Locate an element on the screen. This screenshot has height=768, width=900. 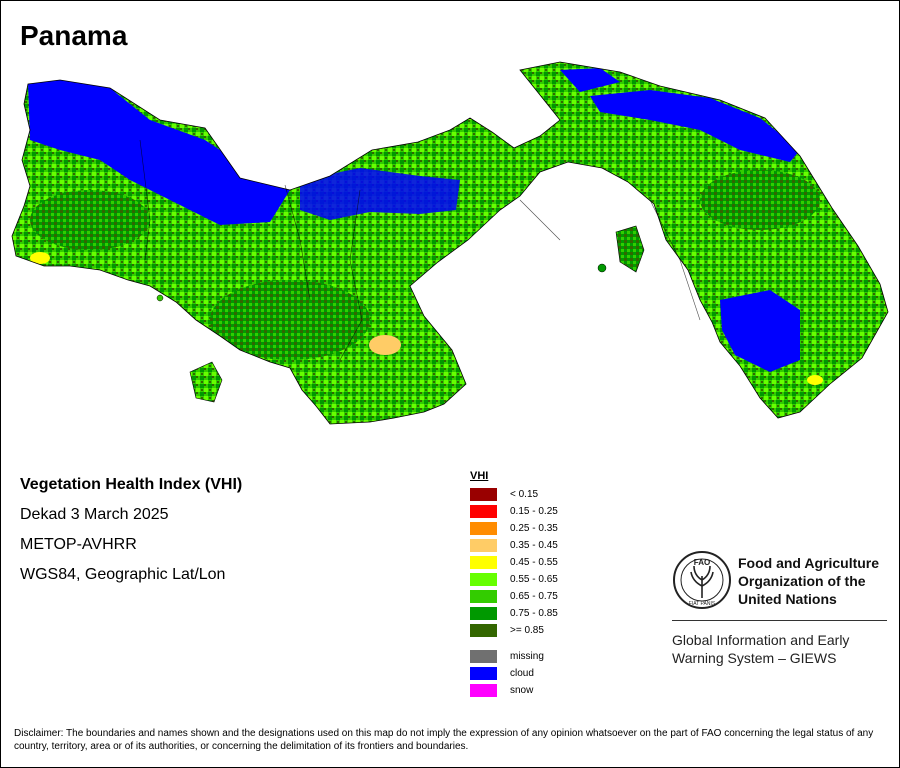
organization-name-line: United Nations is located at coordinates (787, 599).